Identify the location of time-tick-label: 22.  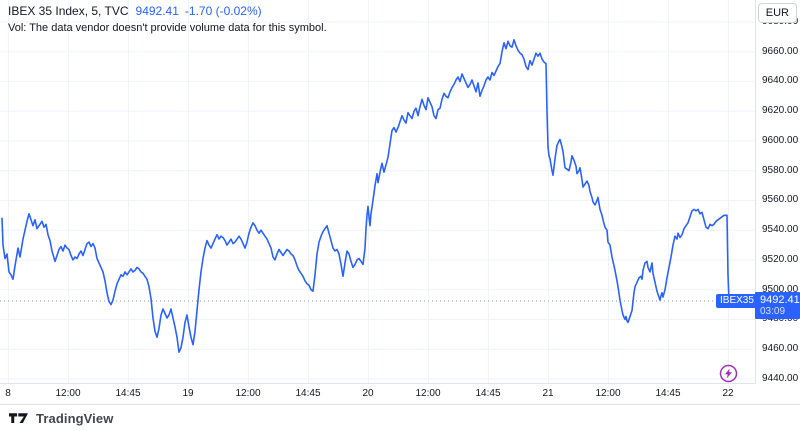
(728, 393).